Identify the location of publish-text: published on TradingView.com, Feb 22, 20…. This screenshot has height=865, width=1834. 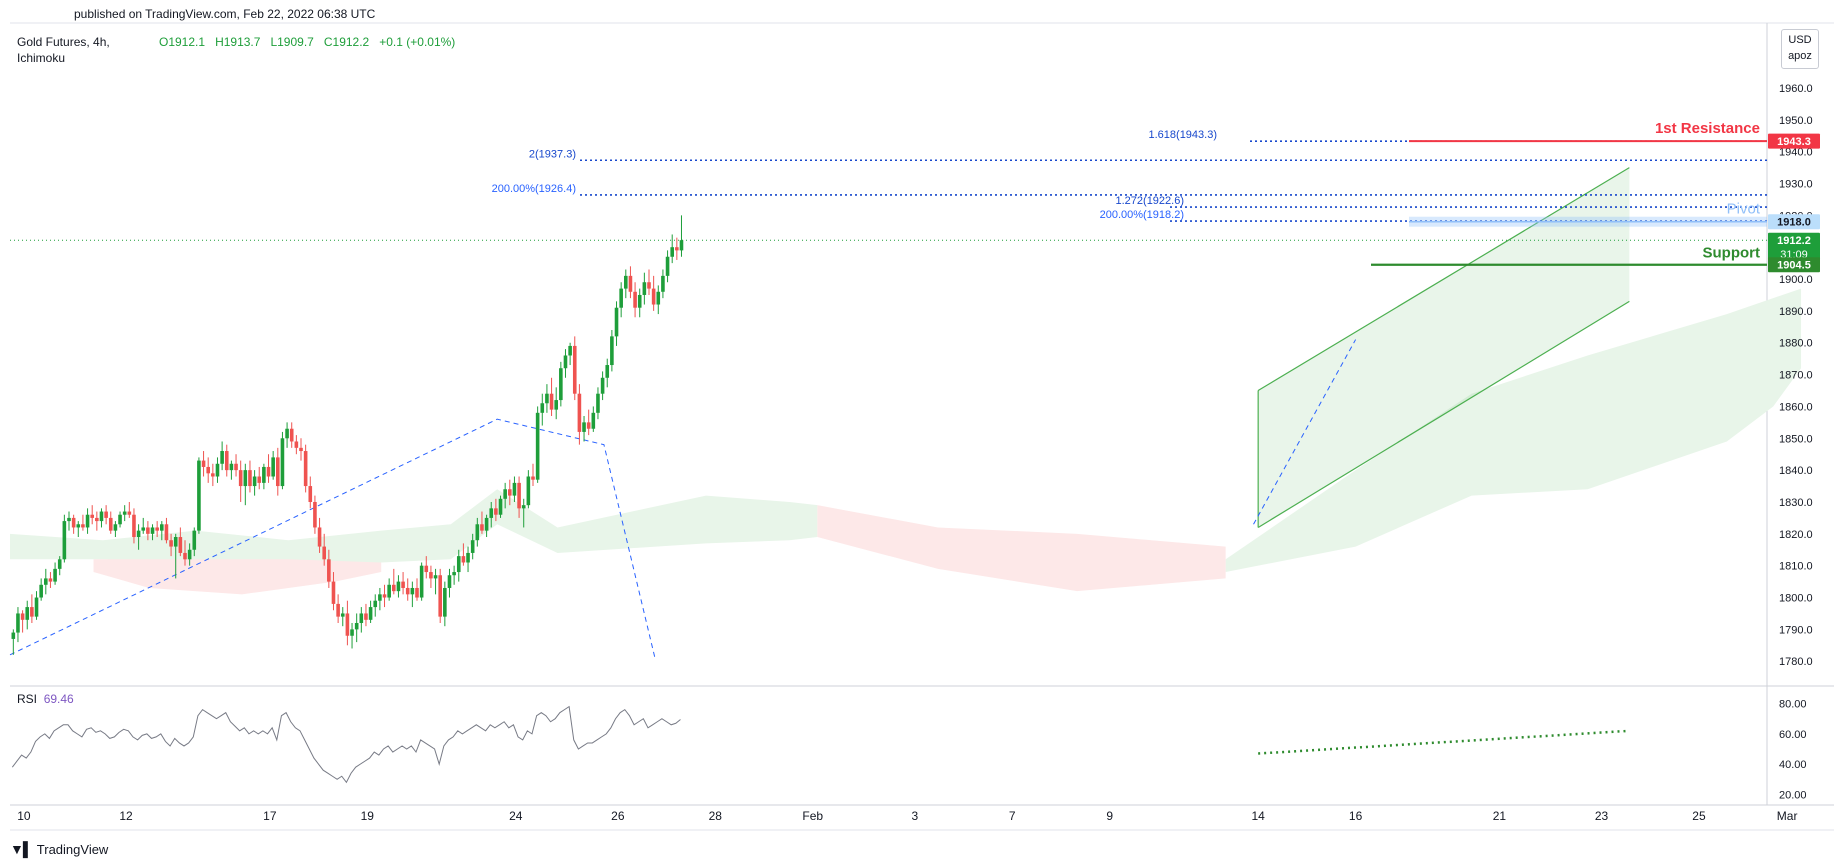
(225, 14).